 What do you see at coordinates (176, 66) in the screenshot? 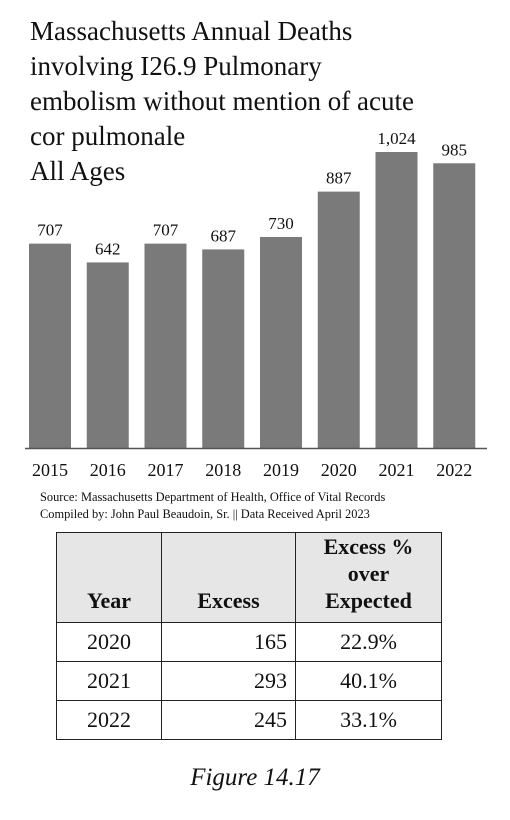
I see `title-line-2: involving I26.9 Pulmonary` at bounding box center [176, 66].